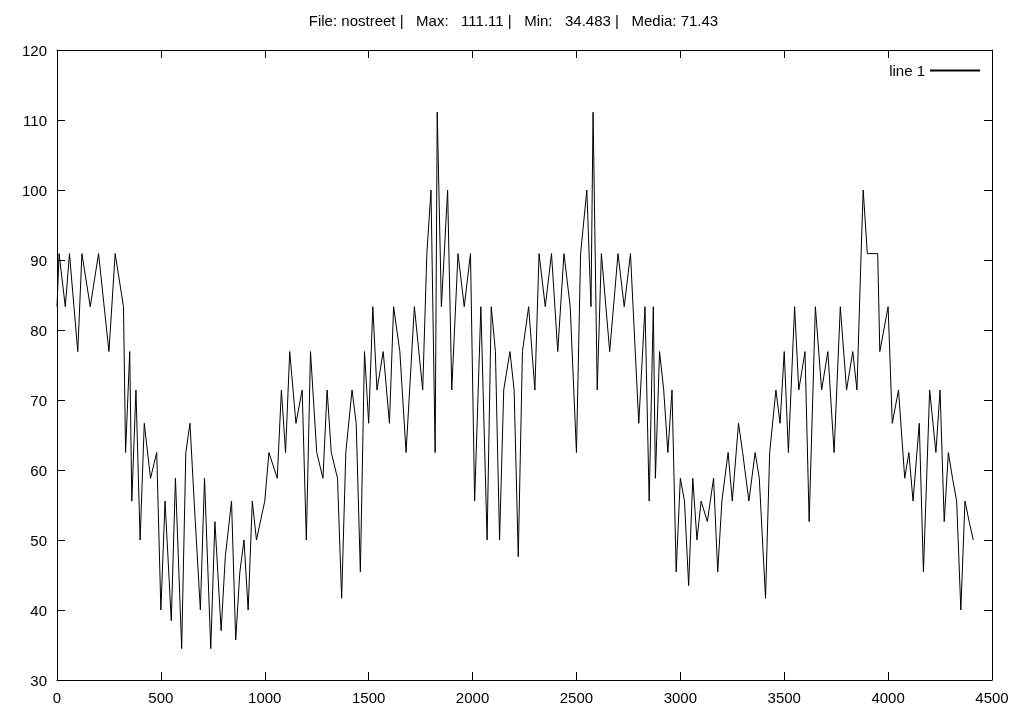 The width and height of the screenshot is (1027, 722). Describe the element at coordinates (784, 697) in the screenshot. I see `x-tick-label: 3500` at that location.